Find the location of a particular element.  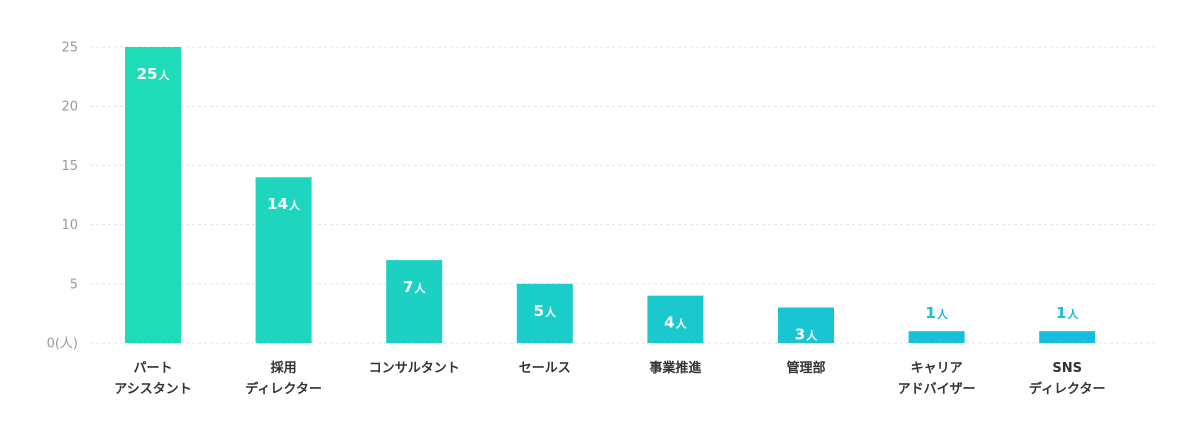

data-label: 3人 is located at coordinates (806, 334).